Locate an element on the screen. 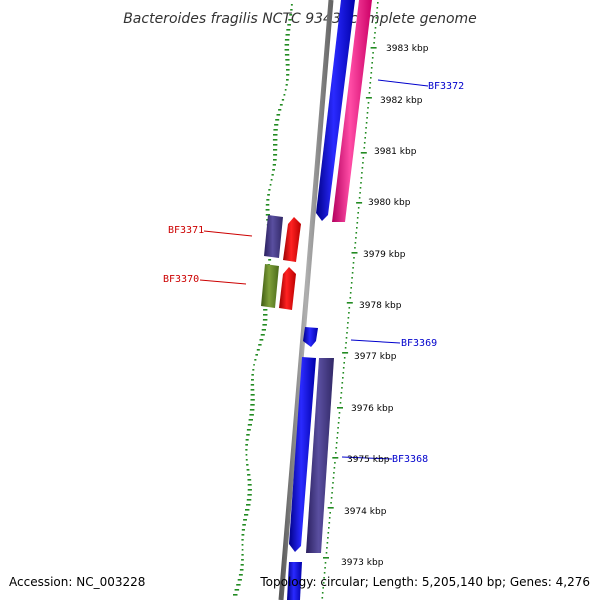 Image resolution: width=600 pixels, height=600 pixels. genome-backbone is located at coordinates (306, 300).